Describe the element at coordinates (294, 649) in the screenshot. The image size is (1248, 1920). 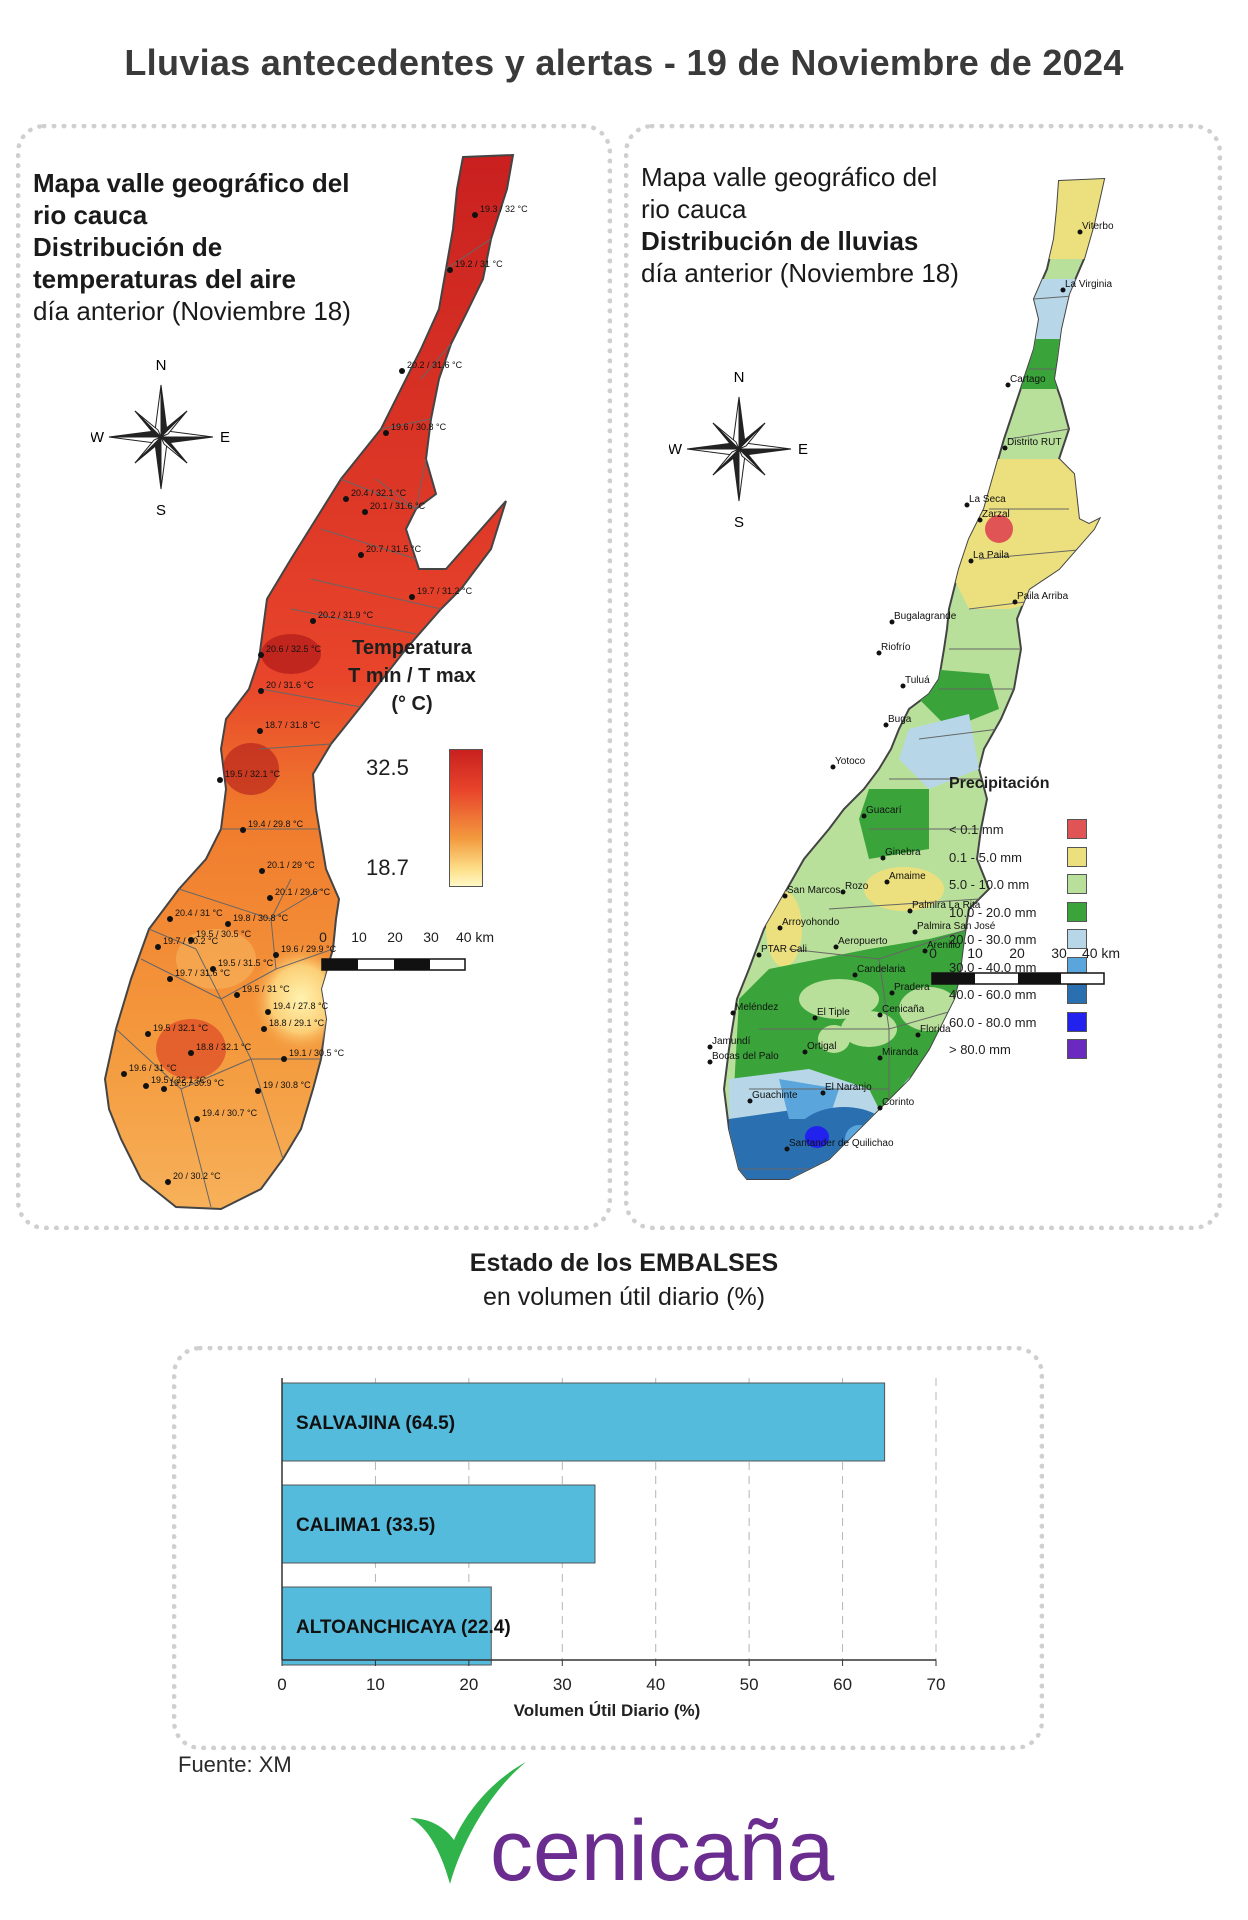
I see `station-label: 20.6 / 32.5 °C` at that location.